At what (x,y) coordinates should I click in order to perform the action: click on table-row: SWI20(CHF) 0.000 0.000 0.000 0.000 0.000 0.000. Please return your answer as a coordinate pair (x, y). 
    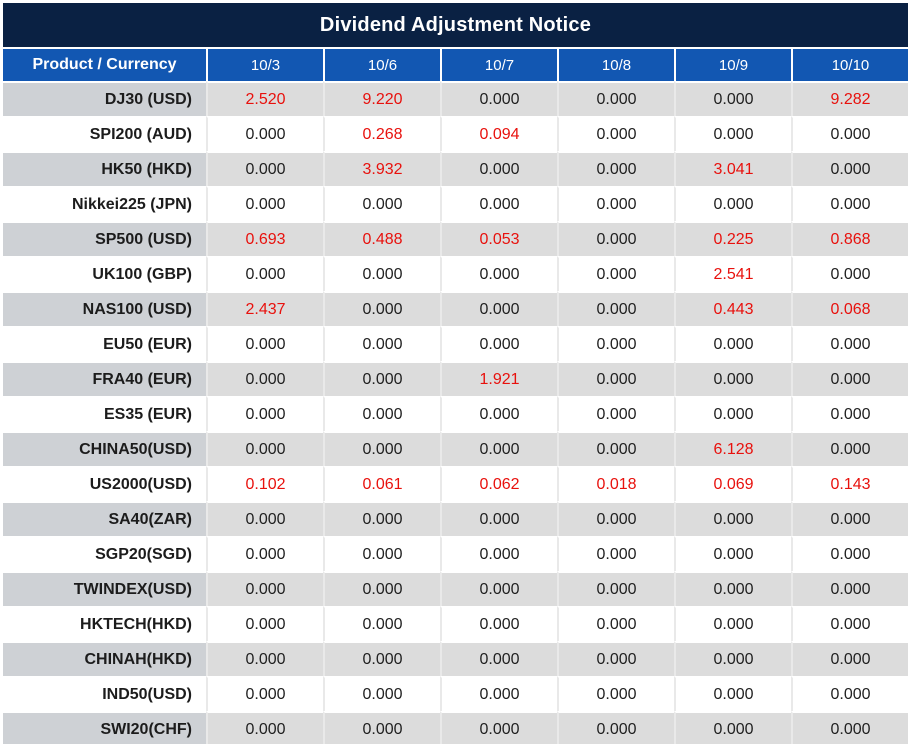
    Looking at the image, I should click on (455, 727).